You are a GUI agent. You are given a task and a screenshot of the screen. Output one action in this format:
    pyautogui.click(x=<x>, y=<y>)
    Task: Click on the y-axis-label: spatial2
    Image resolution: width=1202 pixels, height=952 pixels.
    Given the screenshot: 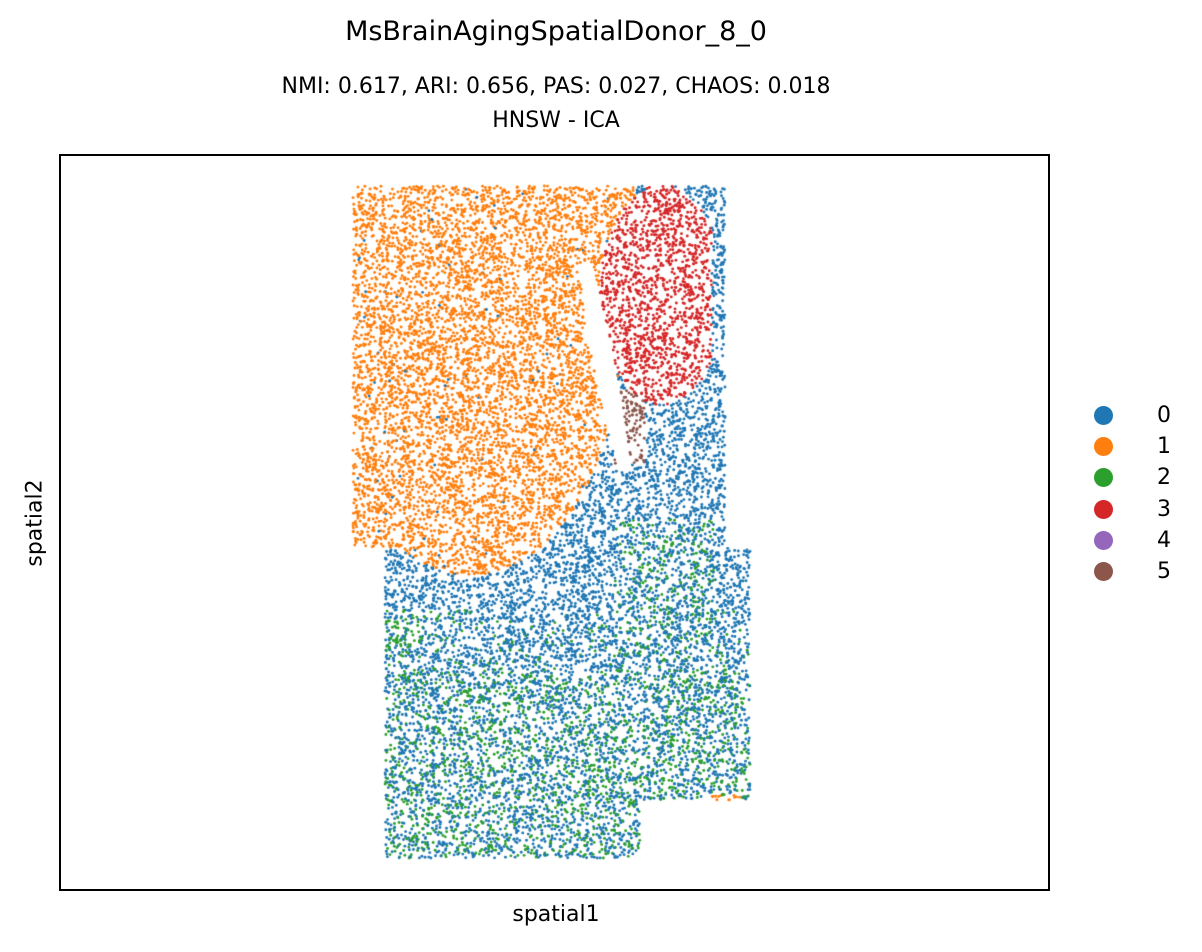 What is the action you would take?
    pyautogui.click(x=35, y=523)
    